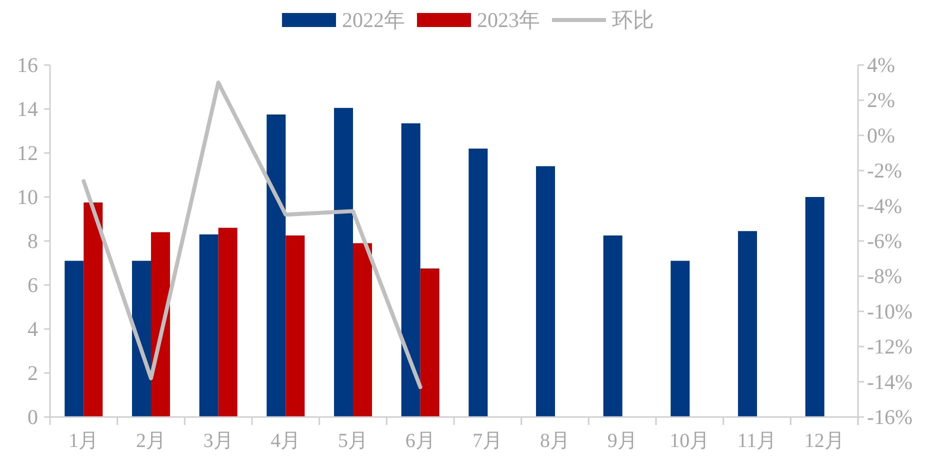 This screenshot has height=459, width=942. Describe the element at coordinates (285, 441) in the screenshot. I see `x-tick-label: 4月` at that location.